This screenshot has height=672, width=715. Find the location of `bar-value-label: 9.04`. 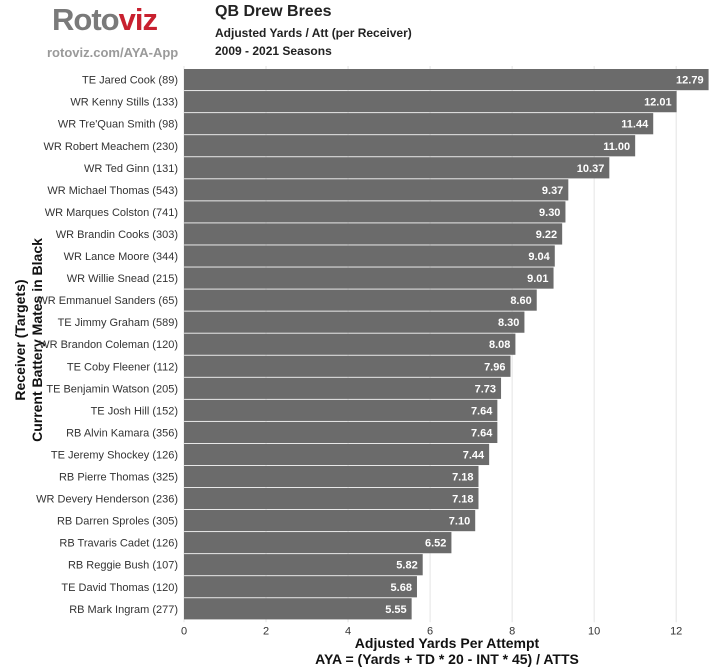

bar-value-label: 9.04 is located at coordinates (539, 257).